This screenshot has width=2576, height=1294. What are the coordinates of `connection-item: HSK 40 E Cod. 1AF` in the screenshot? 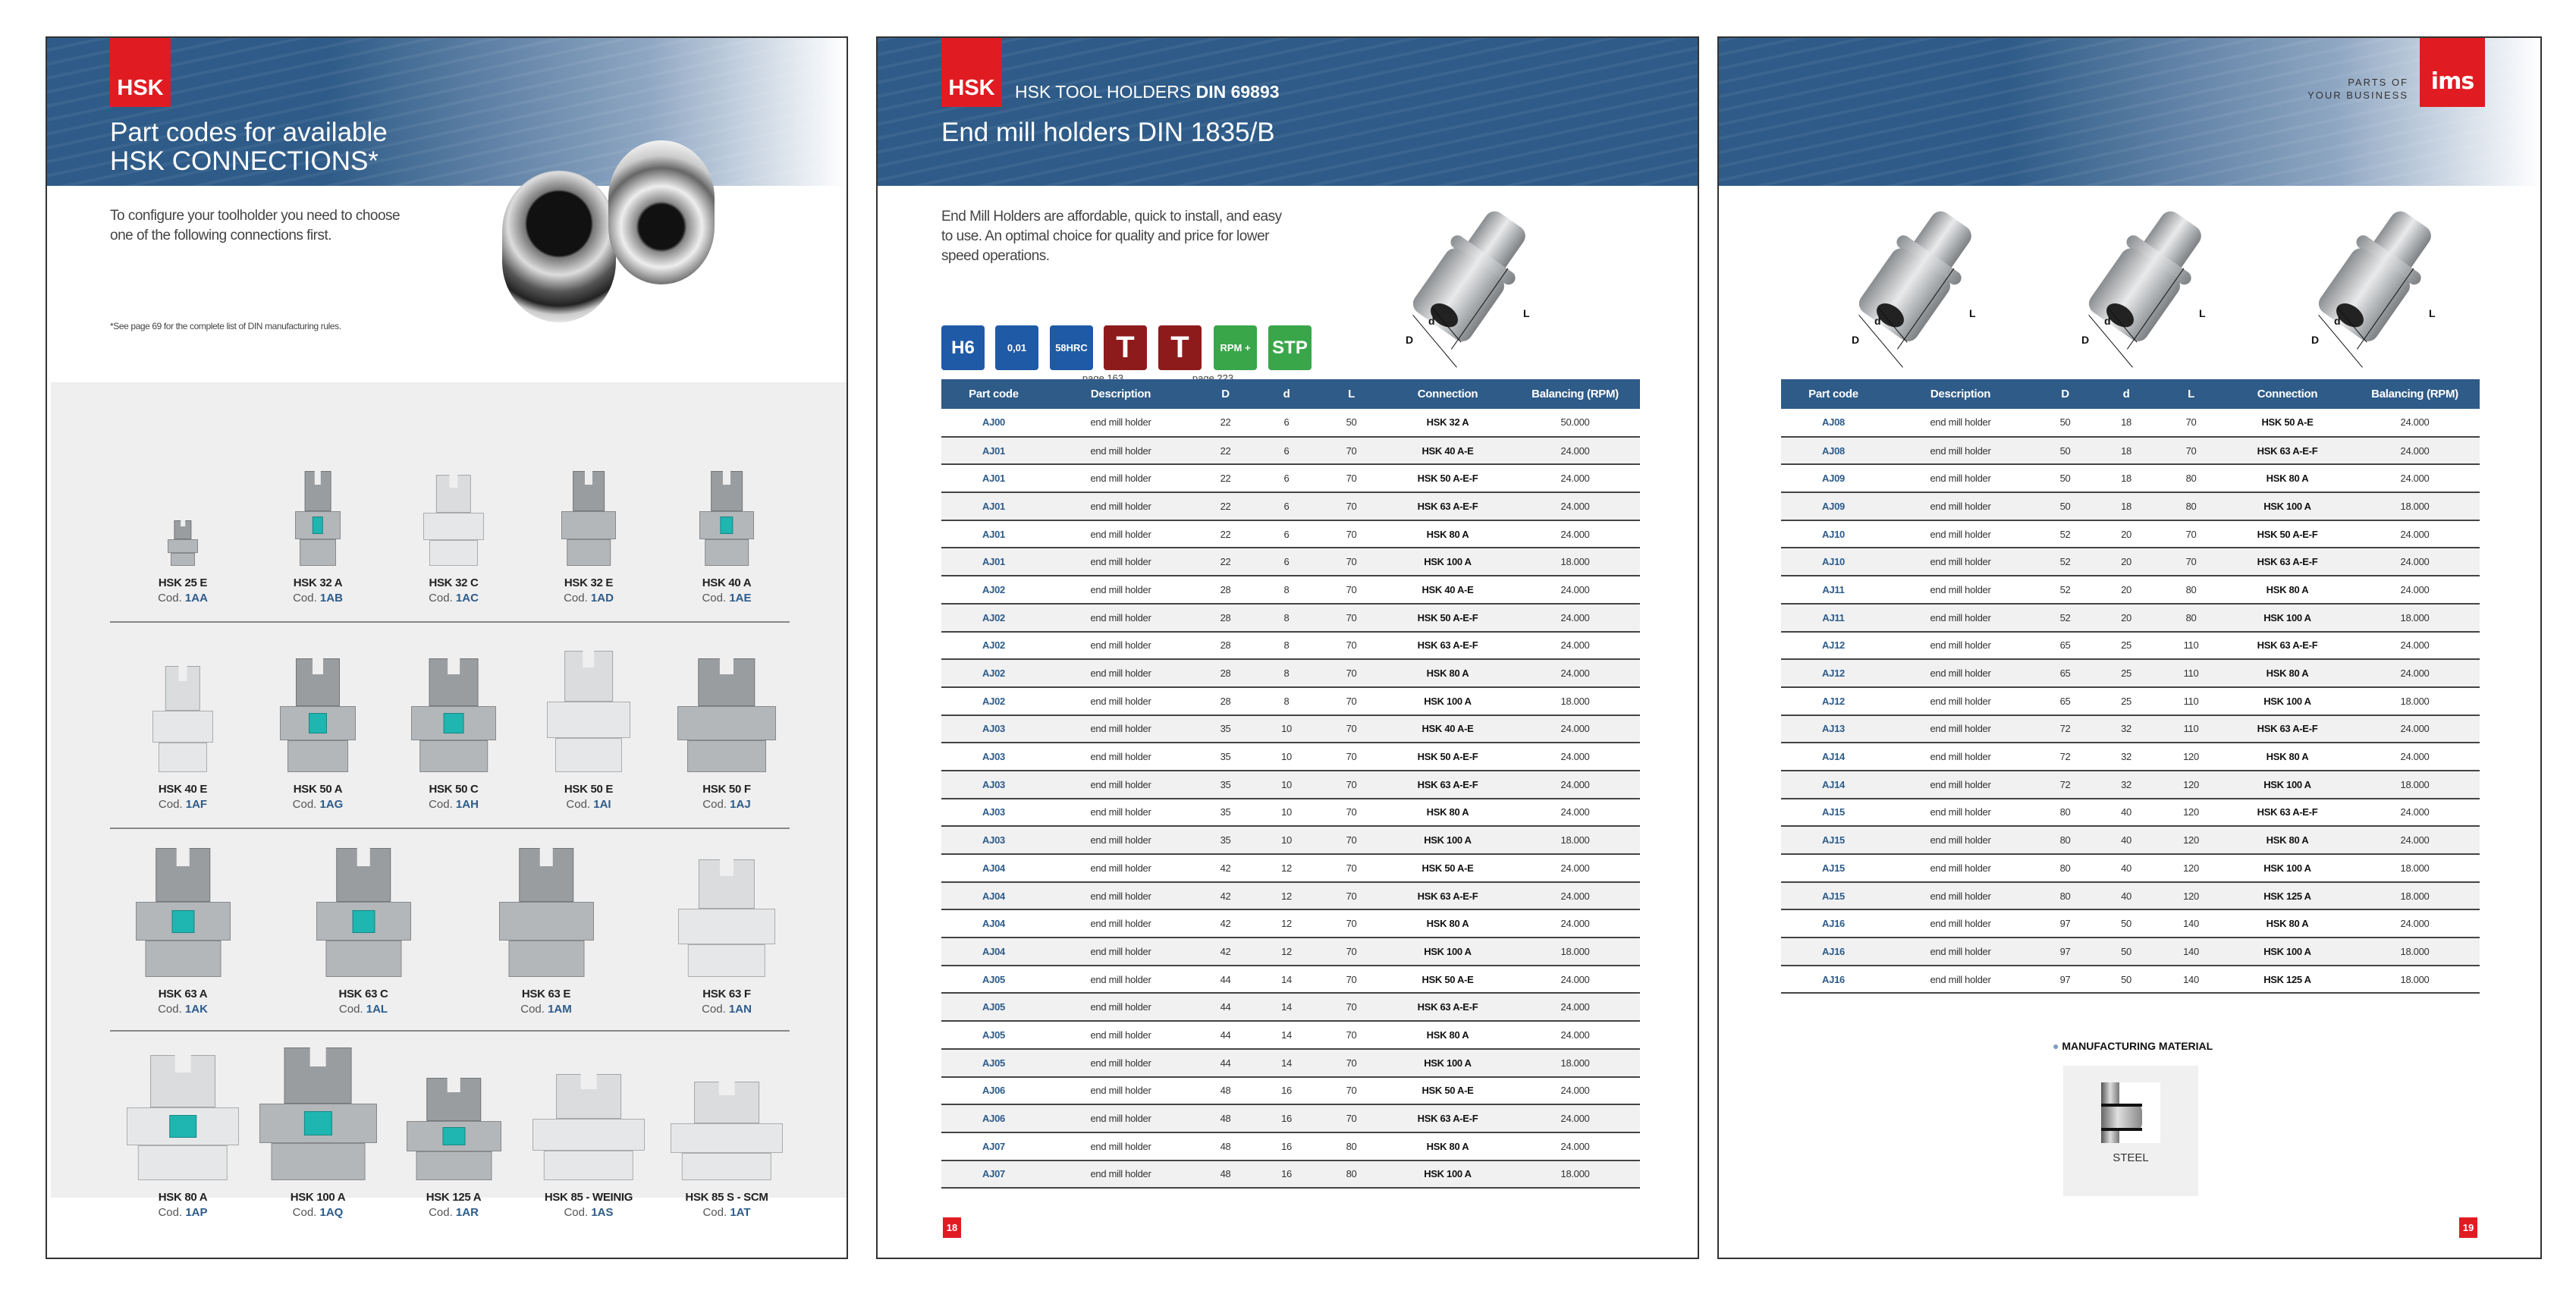 It's located at (183, 741).